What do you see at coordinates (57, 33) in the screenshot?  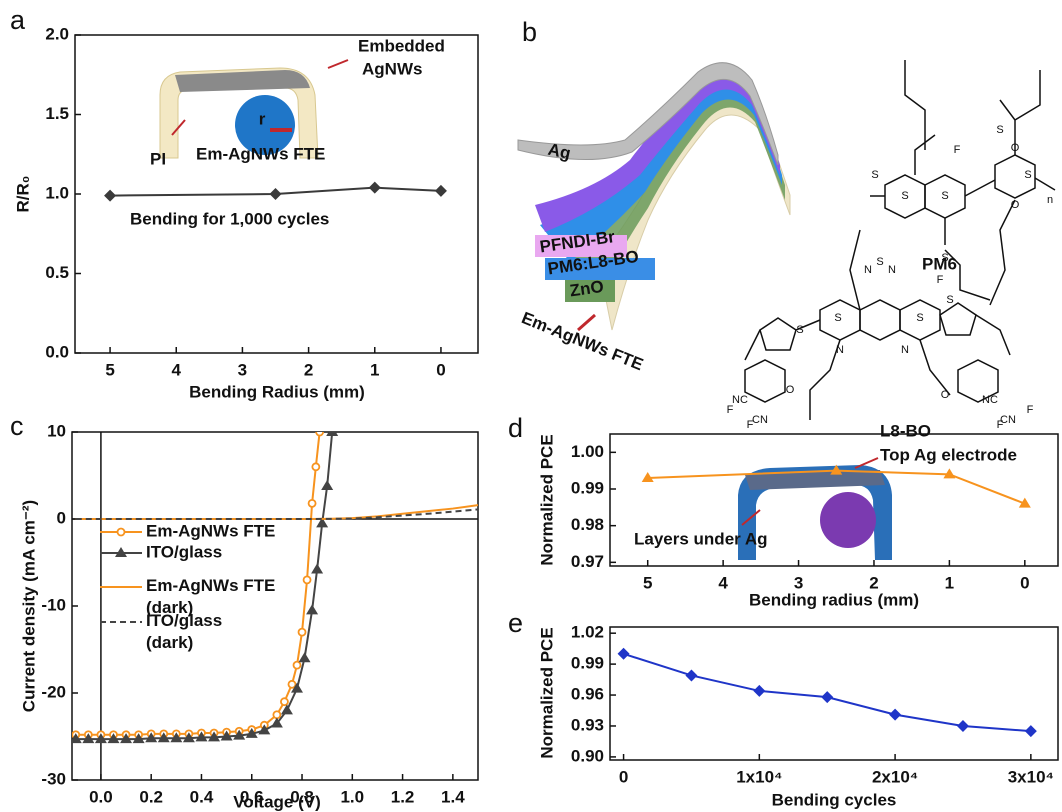 I see `y-tick-label: 2.0` at bounding box center [57, 33].